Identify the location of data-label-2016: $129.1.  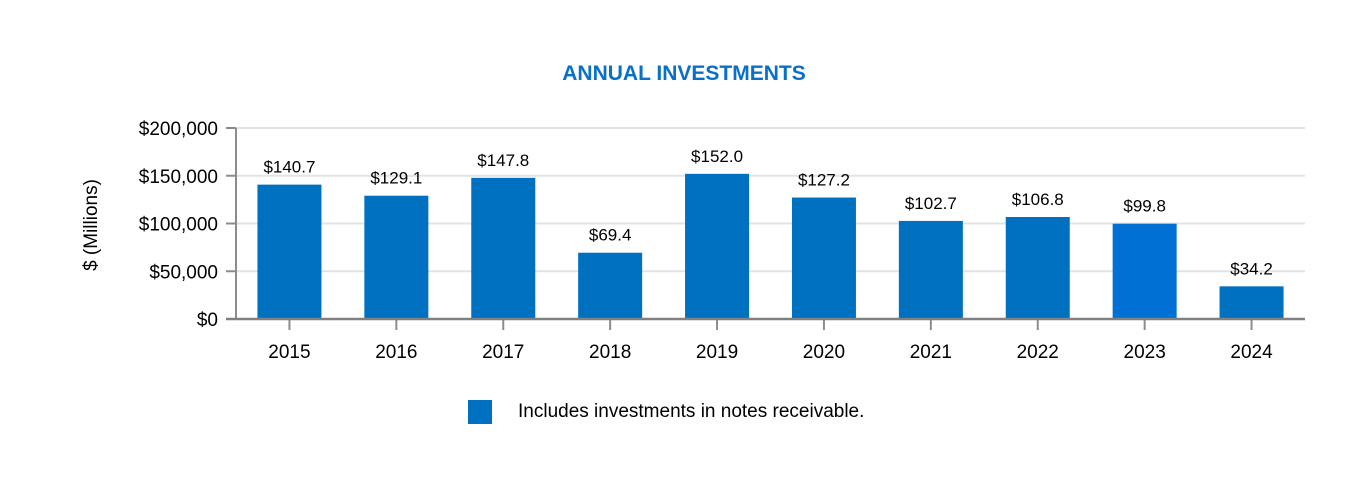
(396, 178).